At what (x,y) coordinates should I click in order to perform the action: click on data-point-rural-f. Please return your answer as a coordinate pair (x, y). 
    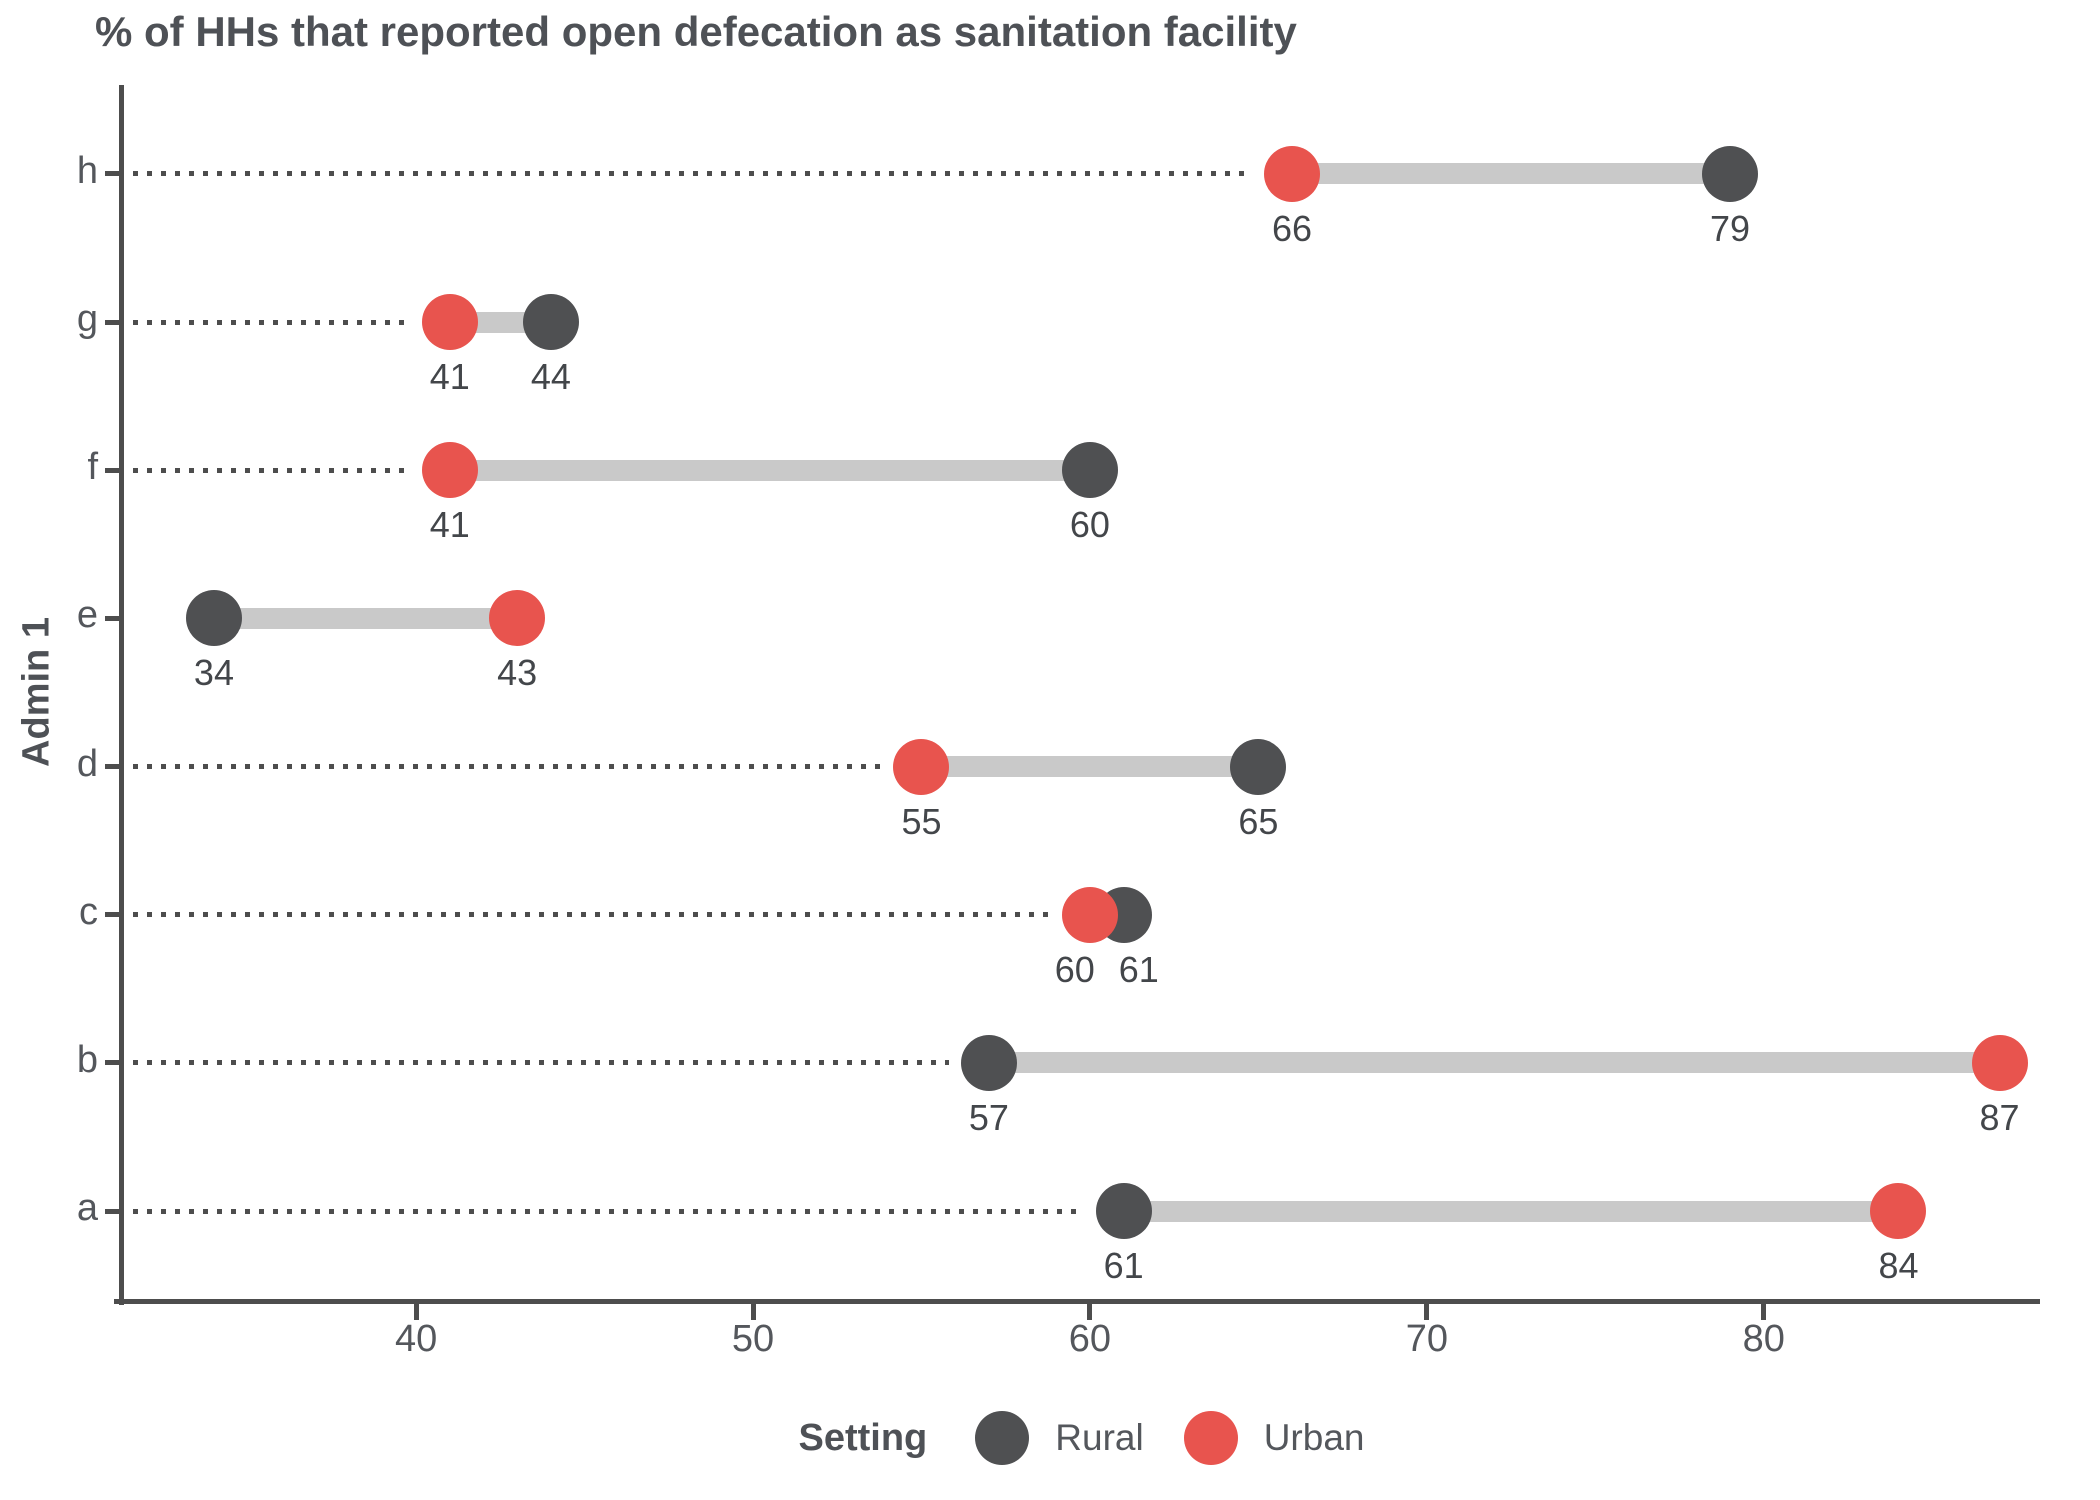
    Looking at the image, I should click on (1089, 470).